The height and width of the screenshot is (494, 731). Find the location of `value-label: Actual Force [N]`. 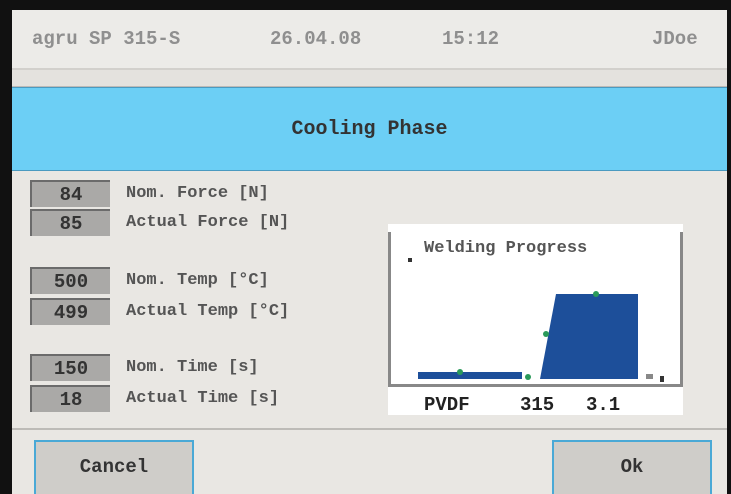

value-label: Actual Force [N] is located at coordinates (208, 222).